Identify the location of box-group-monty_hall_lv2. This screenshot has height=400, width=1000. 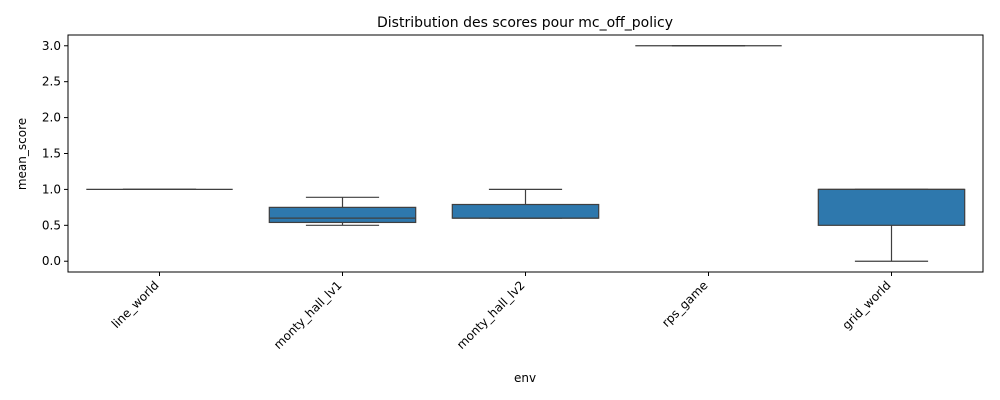
(525, 203).